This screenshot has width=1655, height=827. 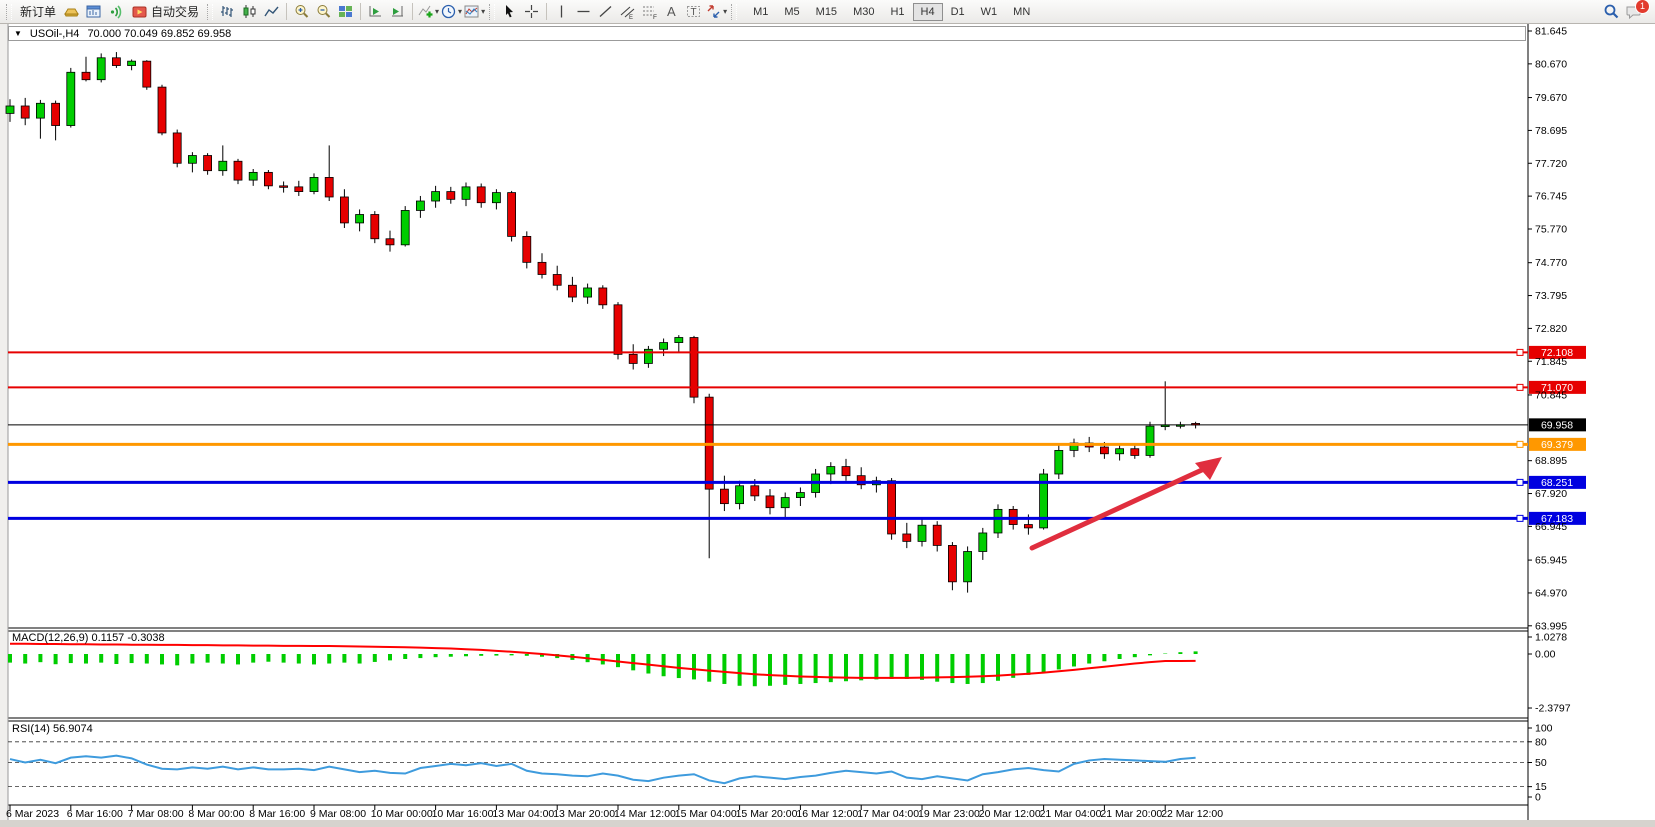 I want to click on timeframe-mn-button: MN, so click(x=1022, y=11).